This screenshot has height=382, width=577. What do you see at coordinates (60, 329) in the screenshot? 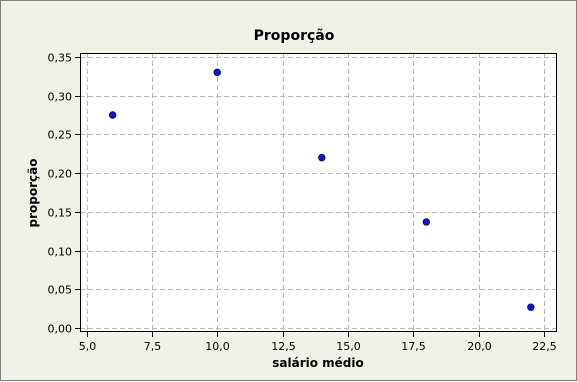
I see `y-tick-label: 0,00` at bounding box center [60, 329].